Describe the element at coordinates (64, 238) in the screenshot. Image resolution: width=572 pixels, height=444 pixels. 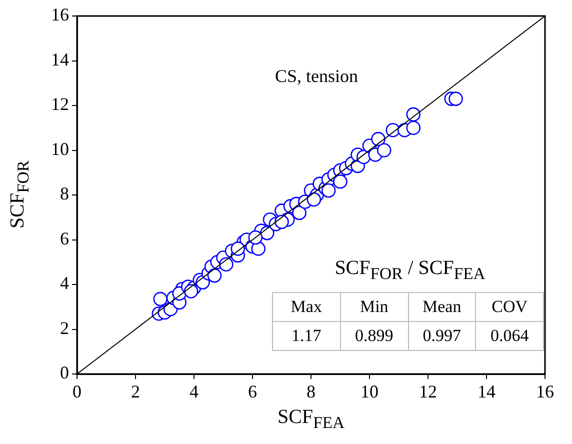
I see `y-tick-label: 6` at that location.